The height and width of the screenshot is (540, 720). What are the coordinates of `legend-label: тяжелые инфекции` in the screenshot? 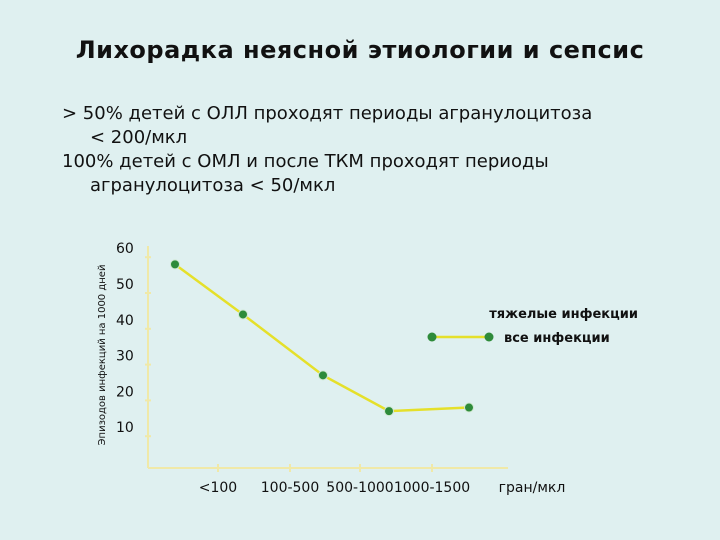 It's located at (563, 314).